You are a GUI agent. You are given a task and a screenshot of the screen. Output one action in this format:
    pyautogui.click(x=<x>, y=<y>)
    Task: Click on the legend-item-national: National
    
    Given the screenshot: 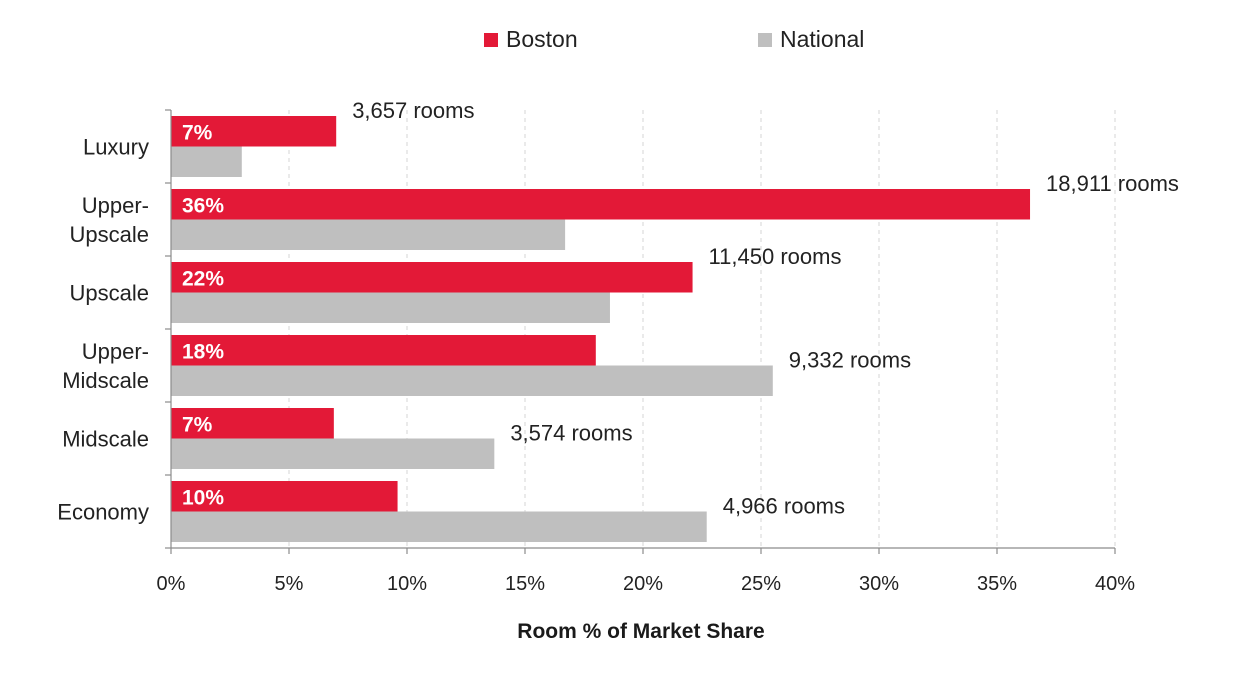 What is the action you would take?
    pyautogui.click(x=811, y=39)
    